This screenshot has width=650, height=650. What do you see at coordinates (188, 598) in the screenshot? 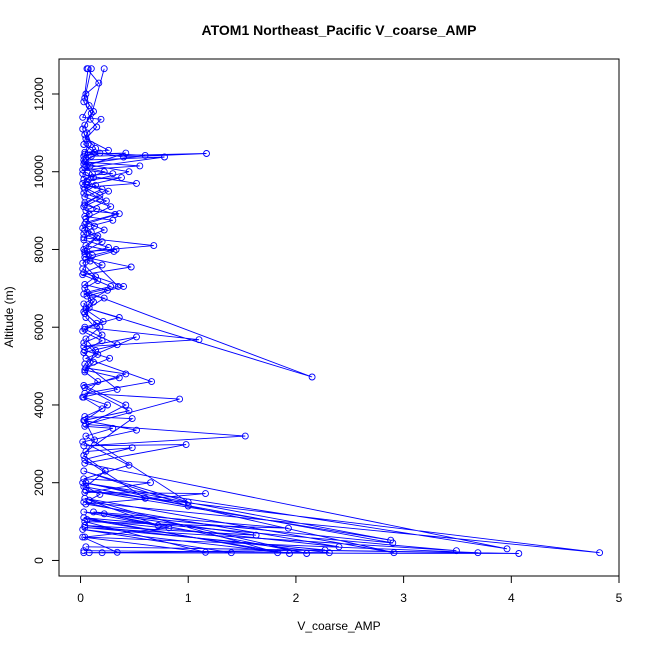
I see `x-tick-label: 1` at bounding box center [188, 598].